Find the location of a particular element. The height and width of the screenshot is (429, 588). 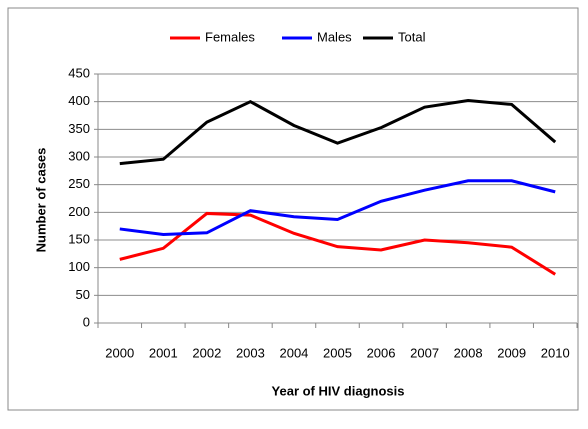

y-tick-label: 300 is located at coordinates (79, 155).